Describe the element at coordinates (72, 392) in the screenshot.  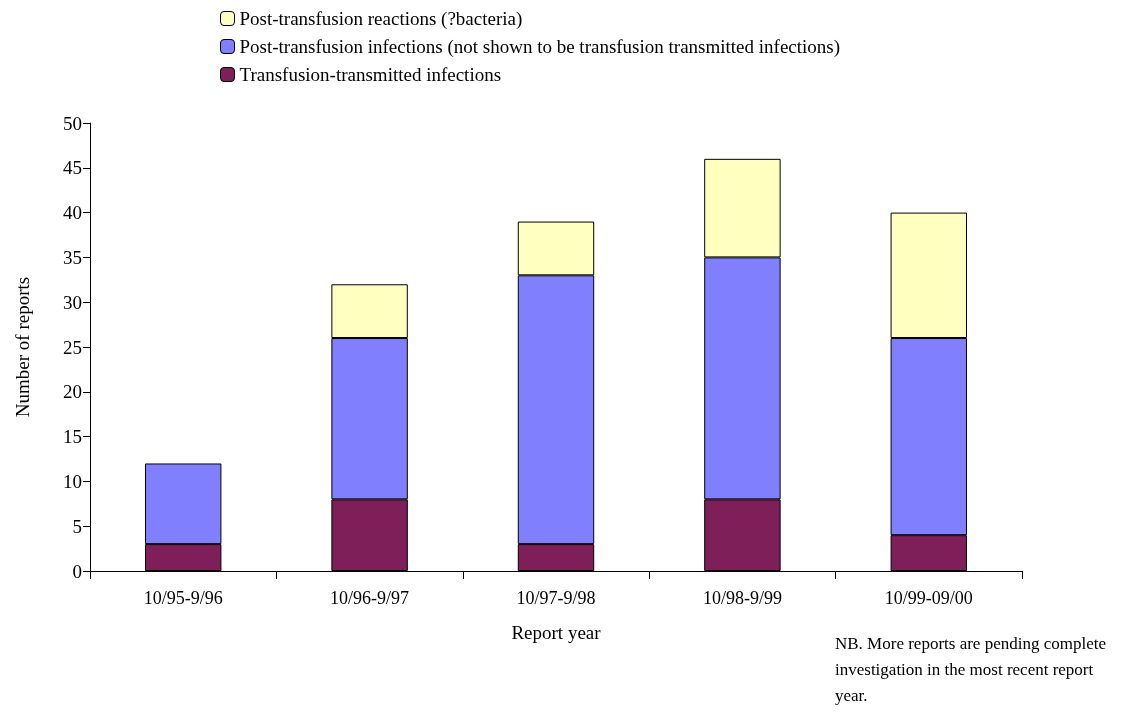
I see `y-tick-label: 20` at that location.